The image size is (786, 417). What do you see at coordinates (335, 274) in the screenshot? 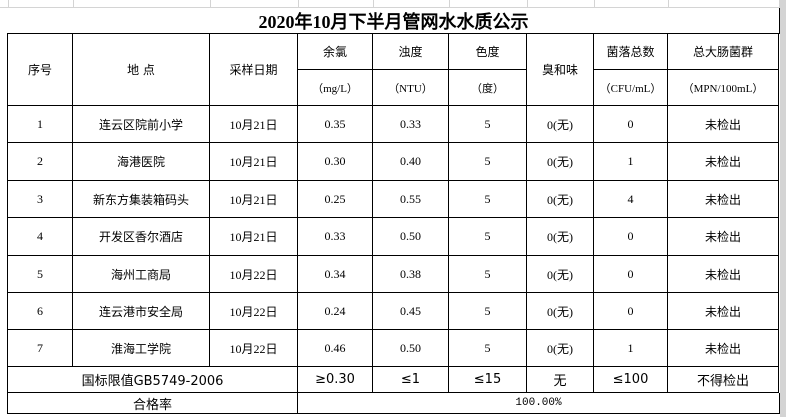
I see `table-cell: 0.34` at bounding box center [335, 274].